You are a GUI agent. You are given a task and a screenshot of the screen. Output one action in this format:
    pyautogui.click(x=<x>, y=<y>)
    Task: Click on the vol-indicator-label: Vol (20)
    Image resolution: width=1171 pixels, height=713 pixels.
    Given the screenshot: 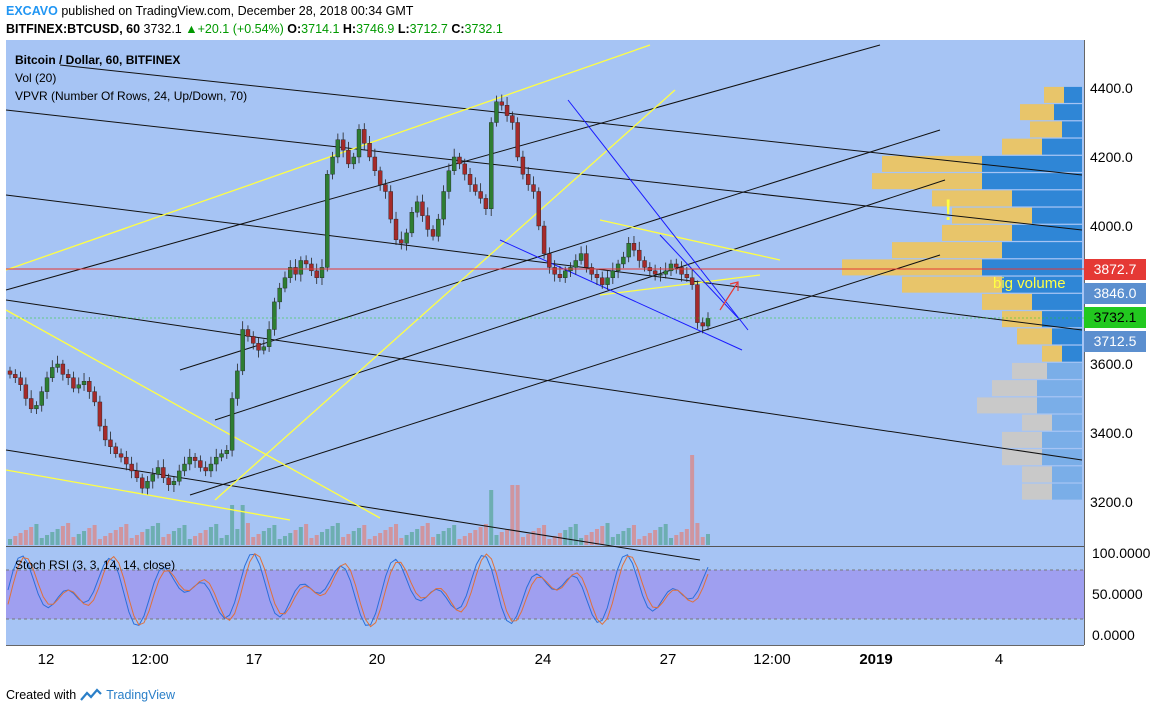 What is the action you would take?
    pyautogui.click(x=36, y=78)
    